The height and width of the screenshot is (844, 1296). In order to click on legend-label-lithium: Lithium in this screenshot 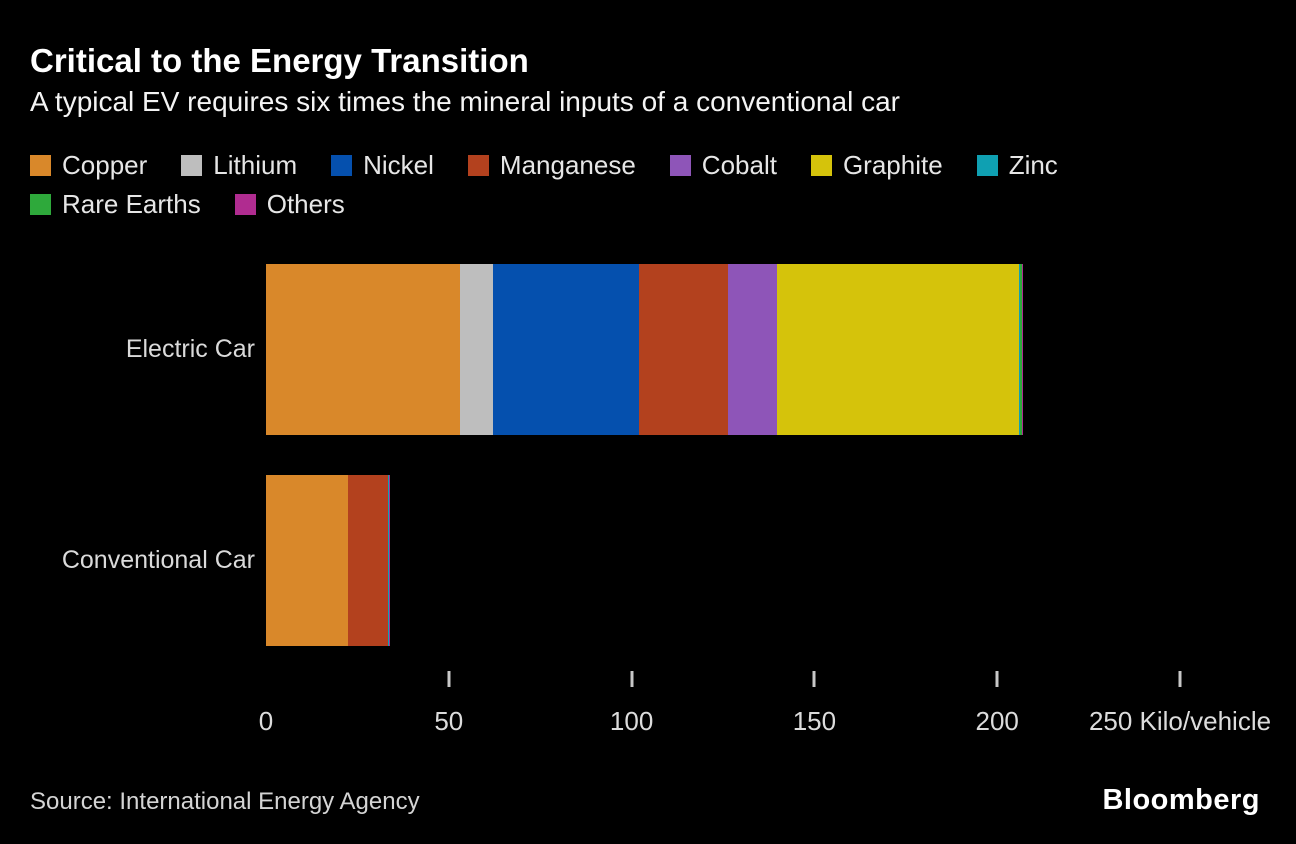, I will do `click(255, 165)`.